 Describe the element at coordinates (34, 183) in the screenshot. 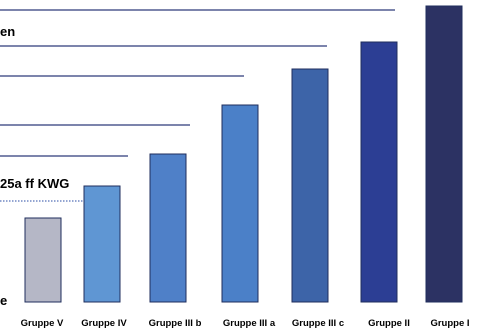

I see `annotation-kwg-fragment: 25a ff KWG` at that location.